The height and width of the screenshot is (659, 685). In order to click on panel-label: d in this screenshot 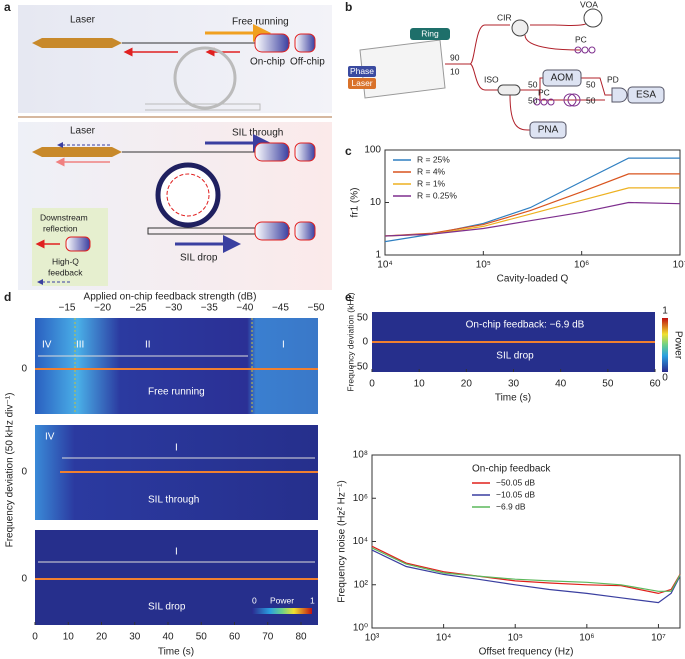, I will do `click(7, 297)`.